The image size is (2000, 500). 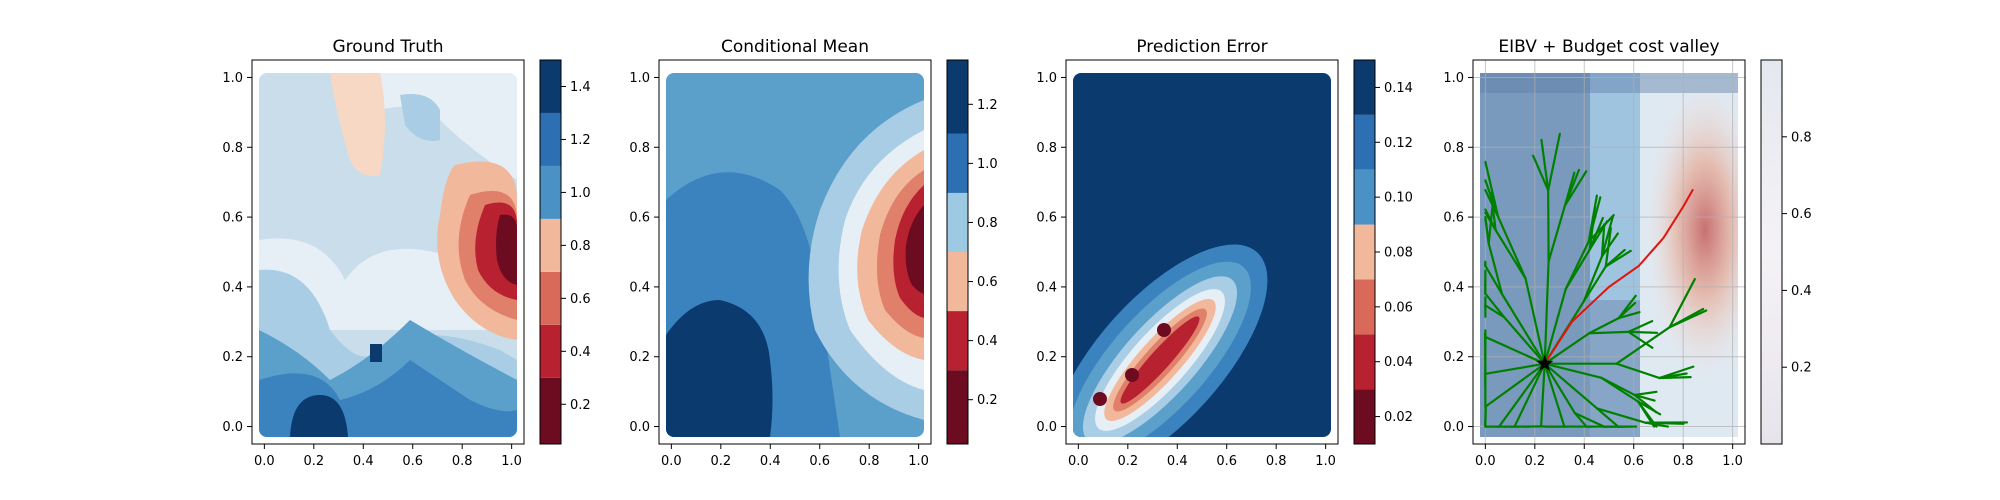 What do you see at coordinates (1608, 47) in the screenshot?
I see `panel-title: EIBV + Budget cost valley` at bounding box center [1608, 47].